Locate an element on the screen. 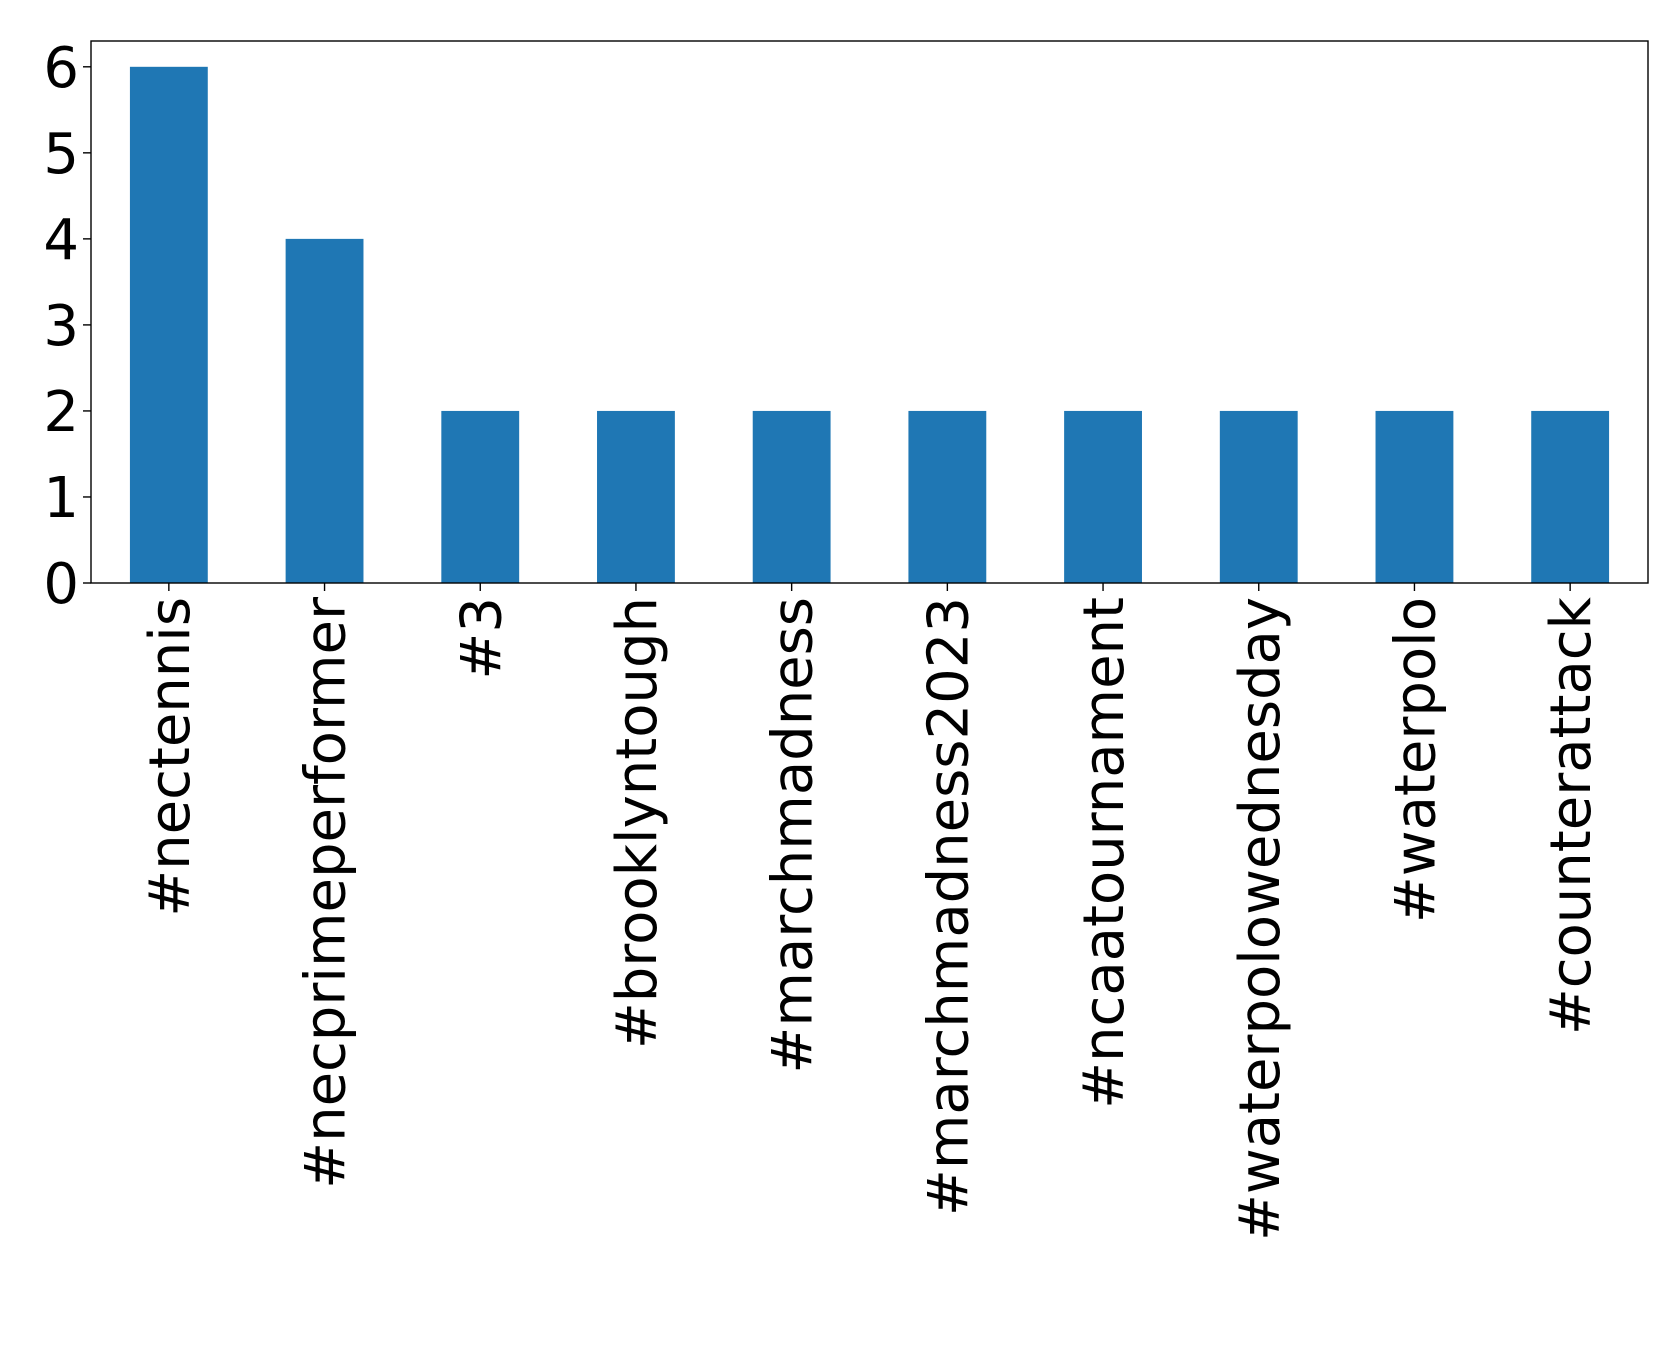  y-tick-label: 5 is located at coordinates (61, 154).